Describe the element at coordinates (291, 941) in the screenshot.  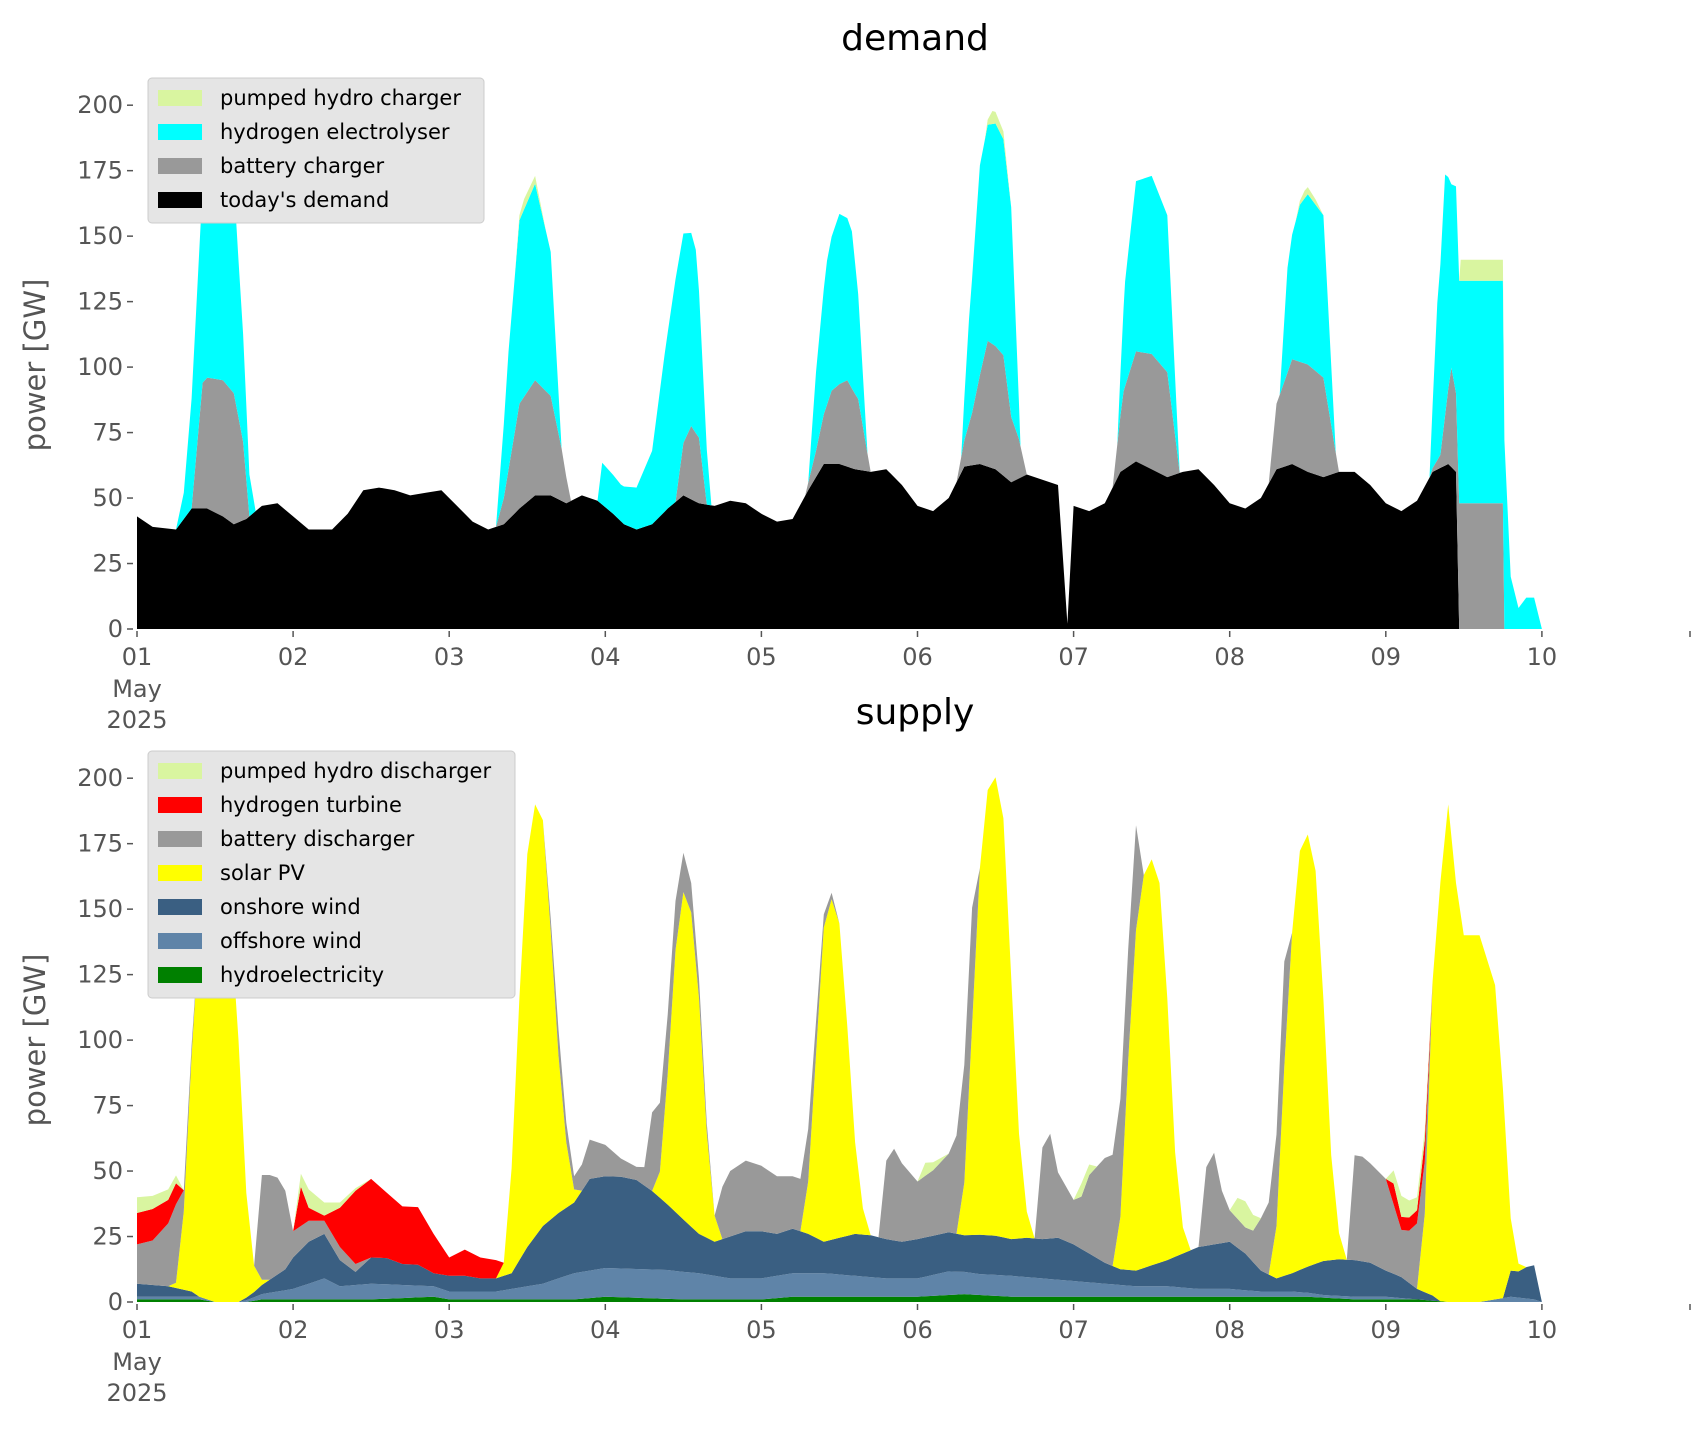
I see `legend-label-offshore-wind: offshore wind` at that location.